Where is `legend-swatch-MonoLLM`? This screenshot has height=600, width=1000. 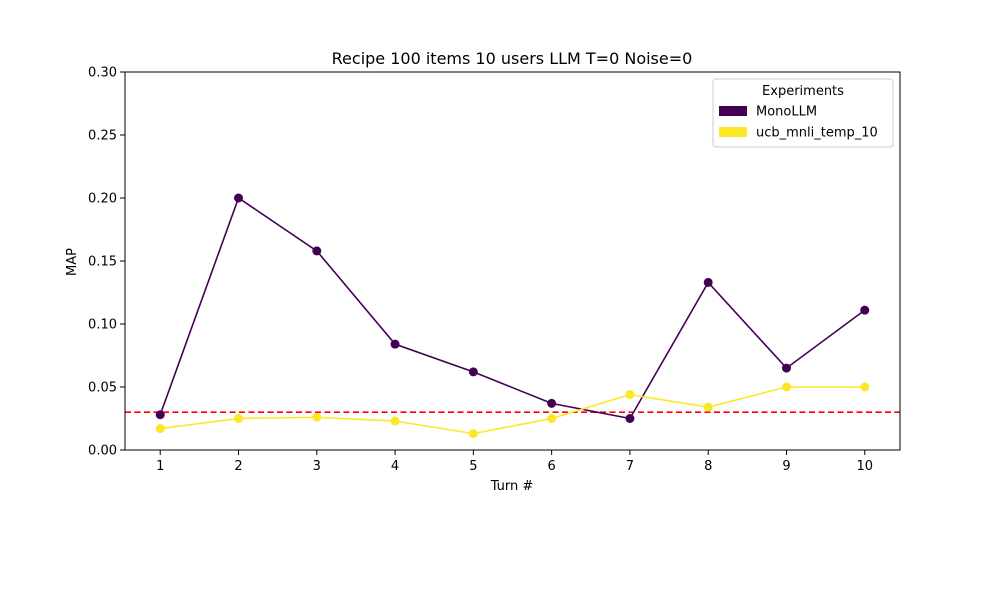 legend-swatch-MonoLLM is located at coordinates (733, 111).